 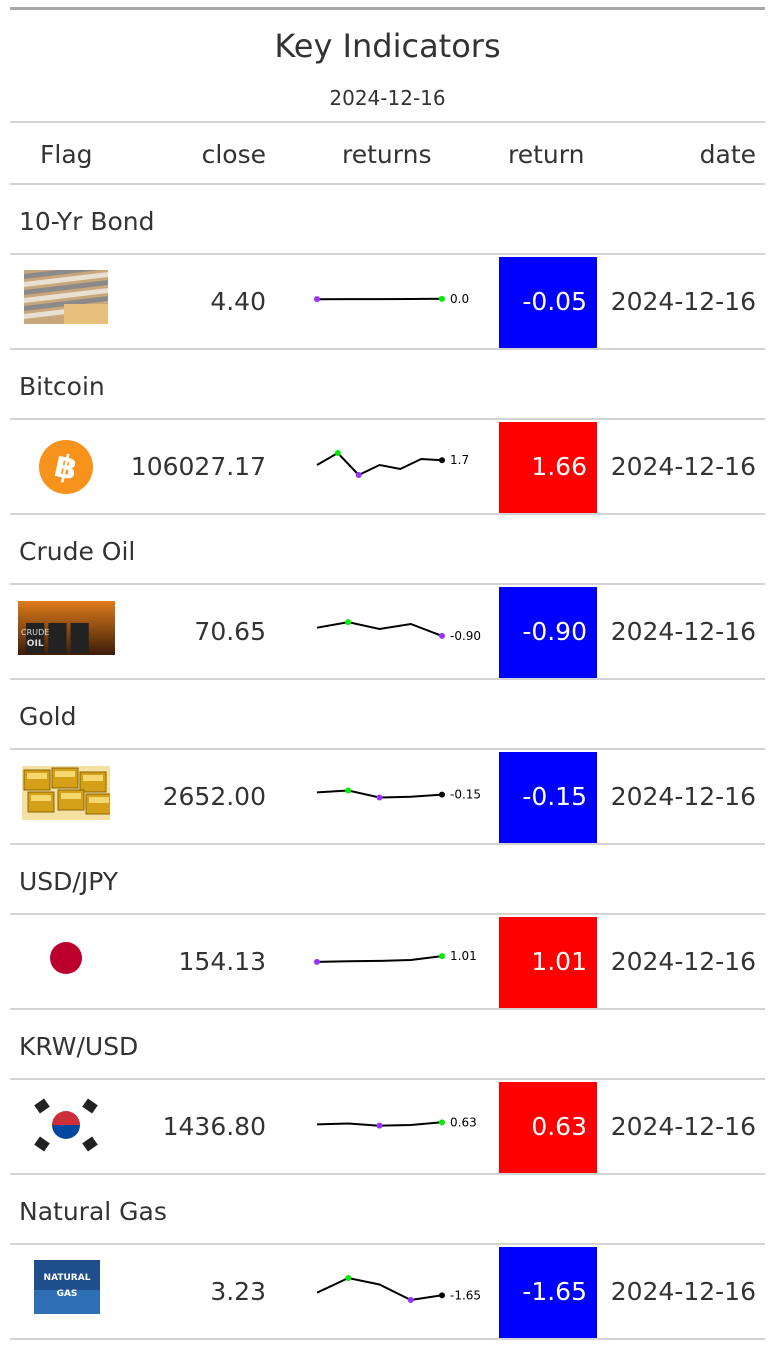 What do you see at coordinates (35, 632) in the screenshot?
I see `svg-text: CRUDE` at bounding box center [35, 632].